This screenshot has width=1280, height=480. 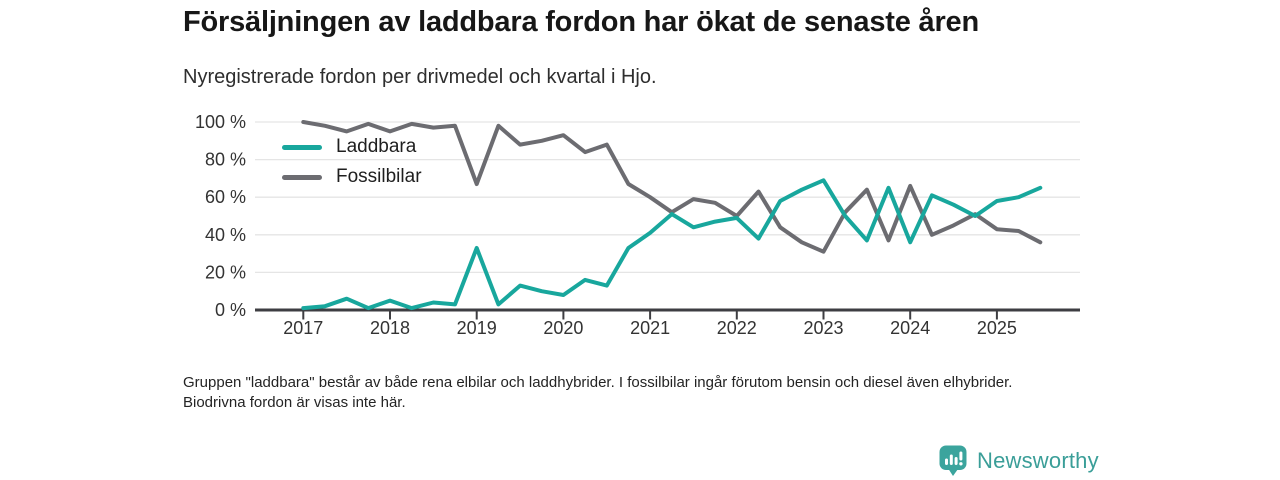 I want to click on x-tick-label: 2019, so click(x=477, y=328).